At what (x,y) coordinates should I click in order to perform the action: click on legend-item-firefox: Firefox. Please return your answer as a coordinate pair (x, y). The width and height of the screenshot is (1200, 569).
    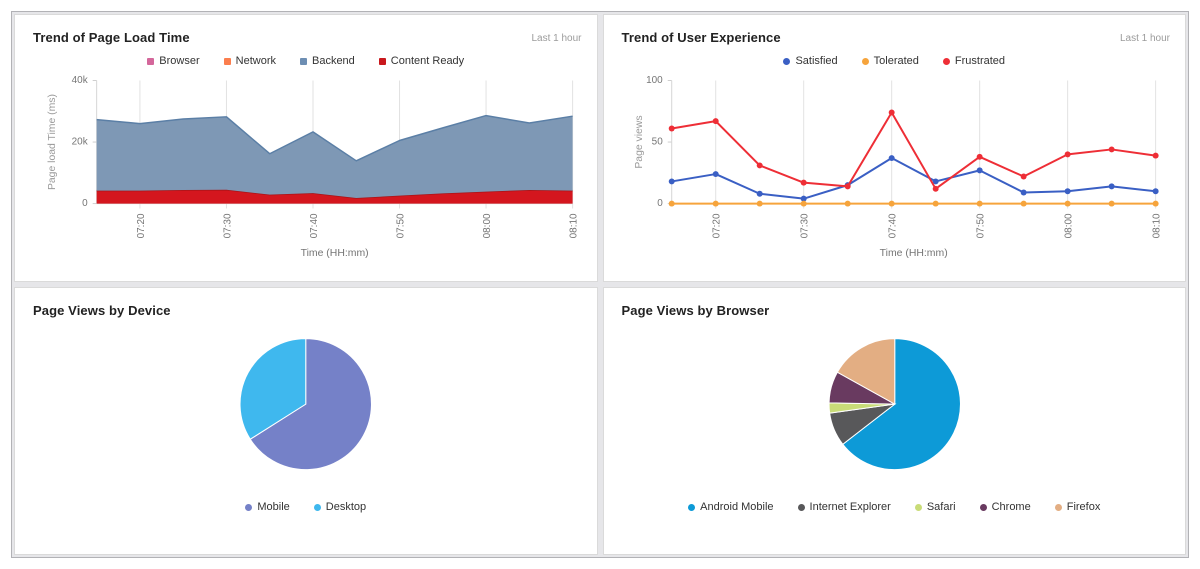
    Looking at the image, I should click on (1077, 507).